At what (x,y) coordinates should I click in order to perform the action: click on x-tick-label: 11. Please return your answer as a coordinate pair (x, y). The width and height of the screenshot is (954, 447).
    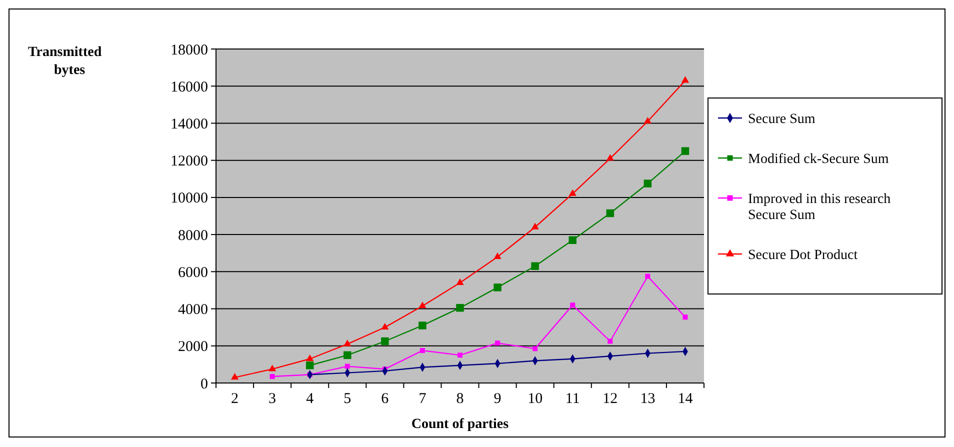
    Looking at the image, I should click on (572, 399).